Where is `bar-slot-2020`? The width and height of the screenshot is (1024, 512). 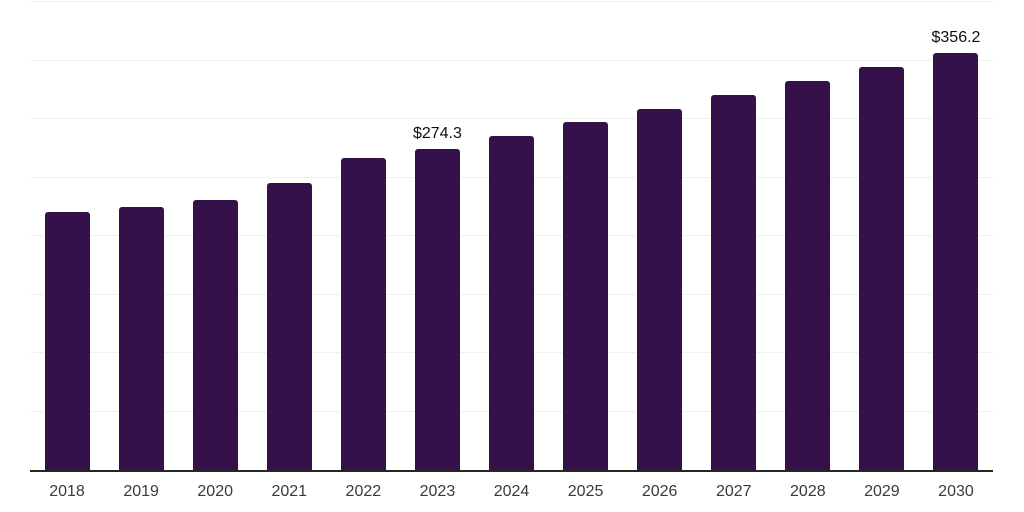
bar-slot-2020 is located at coordinates (215, 235).